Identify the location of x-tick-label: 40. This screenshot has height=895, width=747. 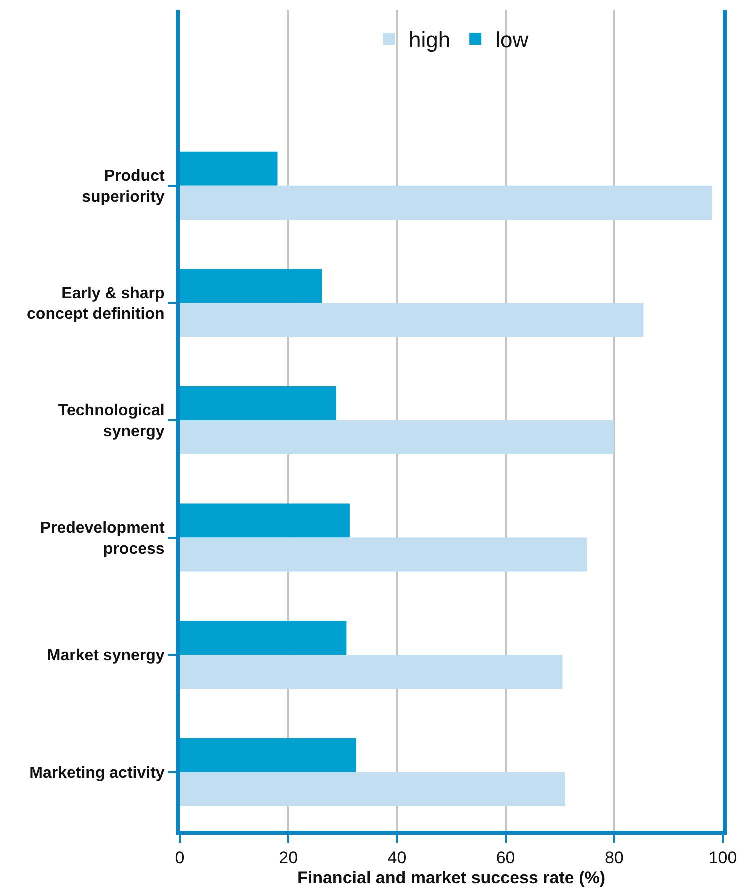
(397, 858).